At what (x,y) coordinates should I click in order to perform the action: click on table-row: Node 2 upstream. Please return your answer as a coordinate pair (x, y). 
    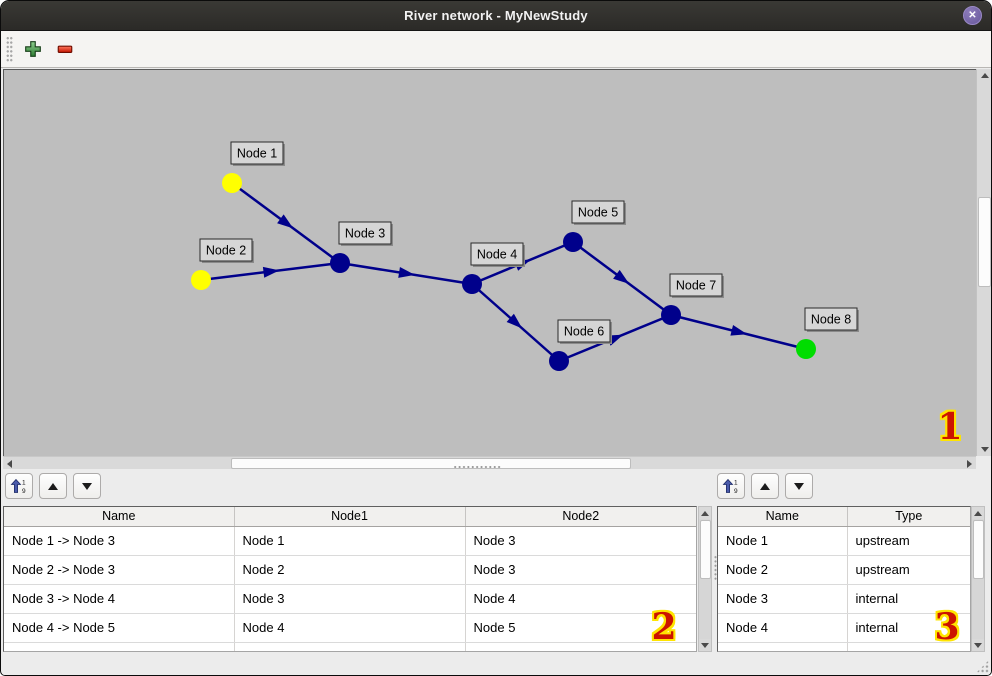
    Looking at the image, I should click on (844, 570).